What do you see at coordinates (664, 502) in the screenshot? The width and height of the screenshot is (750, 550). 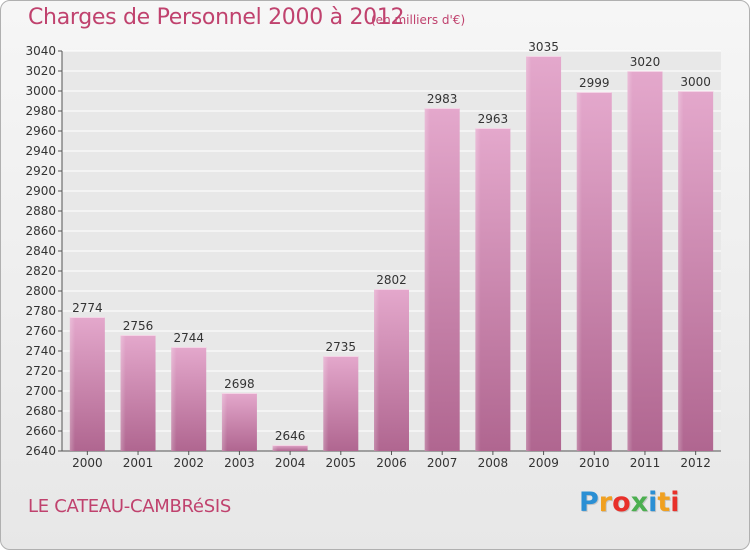 I see `logo-letter: t` at bounding box center [664, 502].